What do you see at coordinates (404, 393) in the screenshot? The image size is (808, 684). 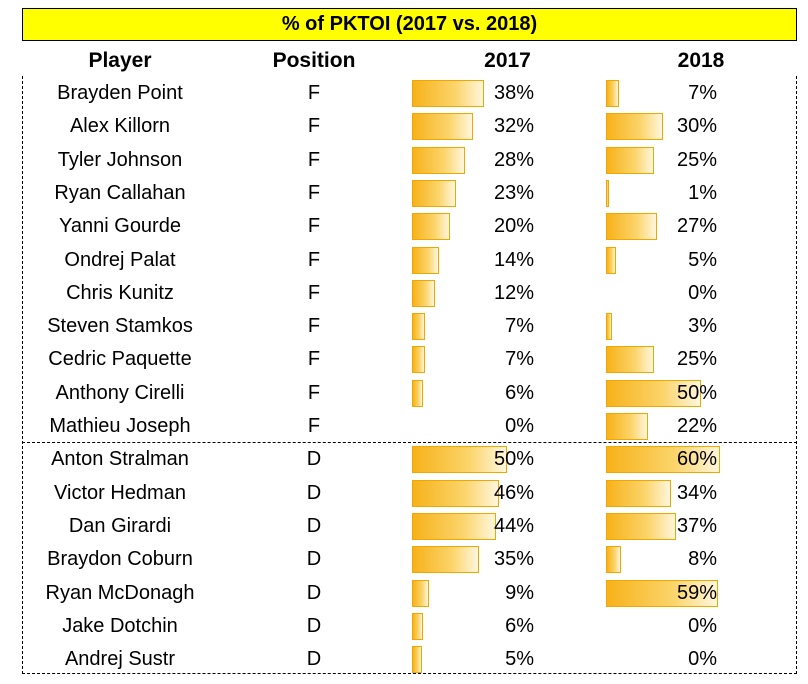 I see `table-row: Anthony Cirelli F 6% 50%` at bounding box center [404, 393].